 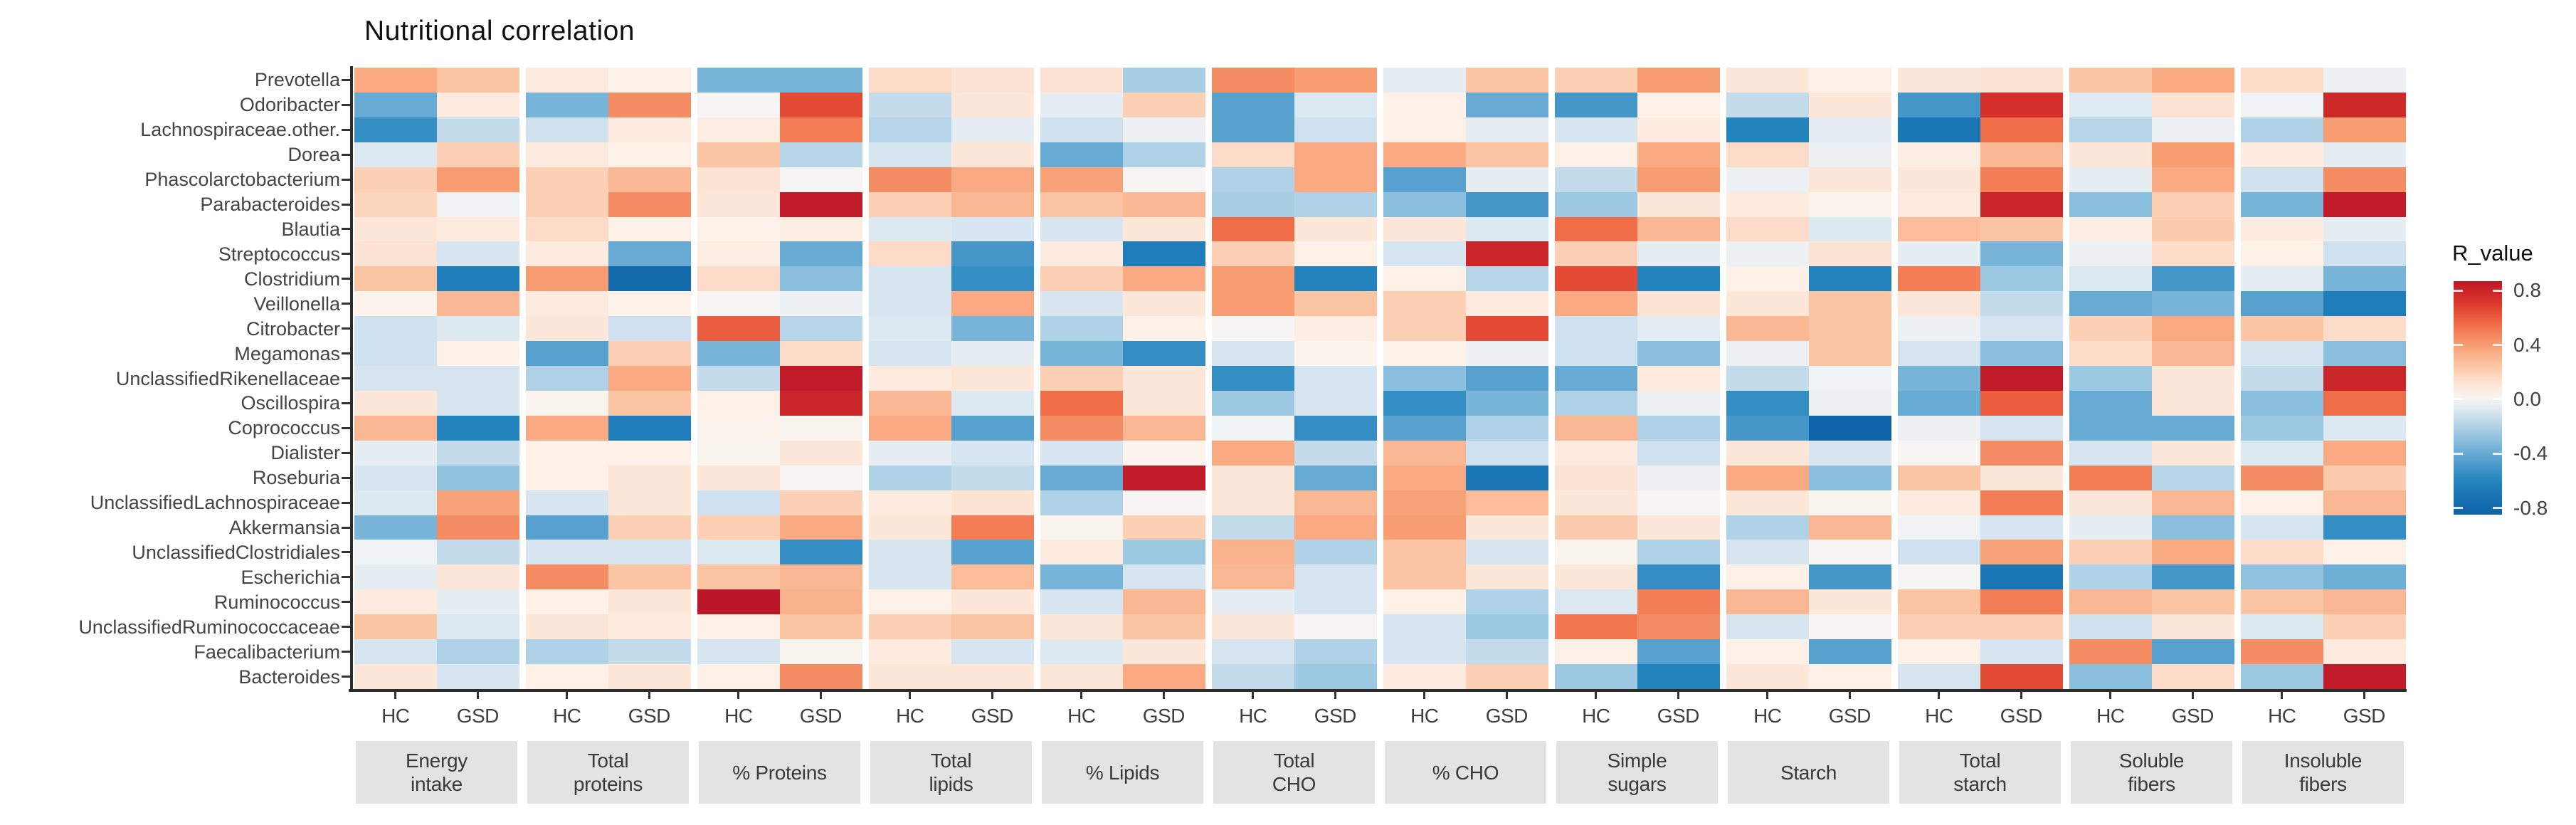 I want to click on group-label-line: Total, so click(x=1980, y=761).